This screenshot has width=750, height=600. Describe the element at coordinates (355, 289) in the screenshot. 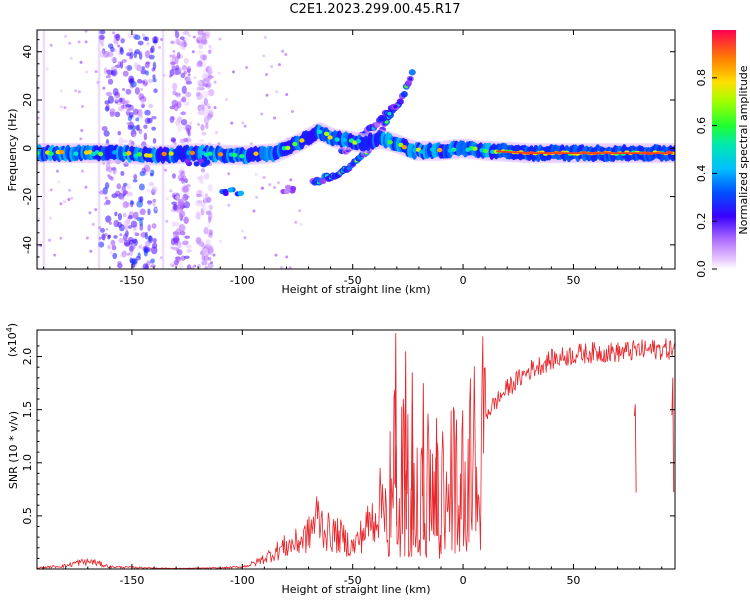

I see `heatmap-x-label: Height of straight line (km)` at that location.